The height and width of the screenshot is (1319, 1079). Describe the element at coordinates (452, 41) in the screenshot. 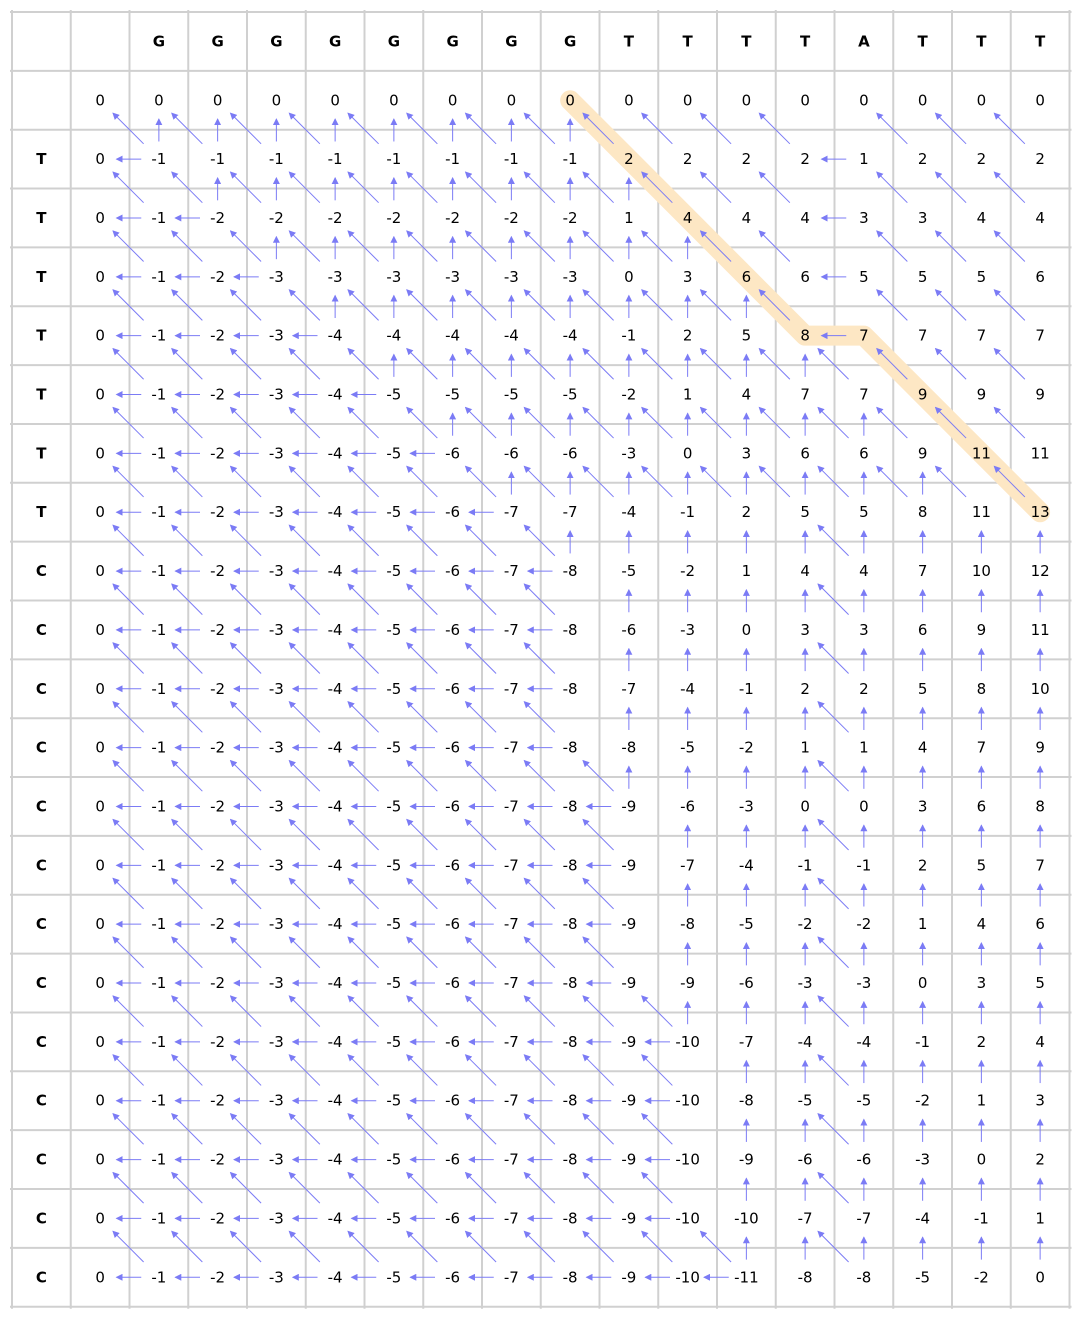

I see `top-sequence-letter: G` at that location.